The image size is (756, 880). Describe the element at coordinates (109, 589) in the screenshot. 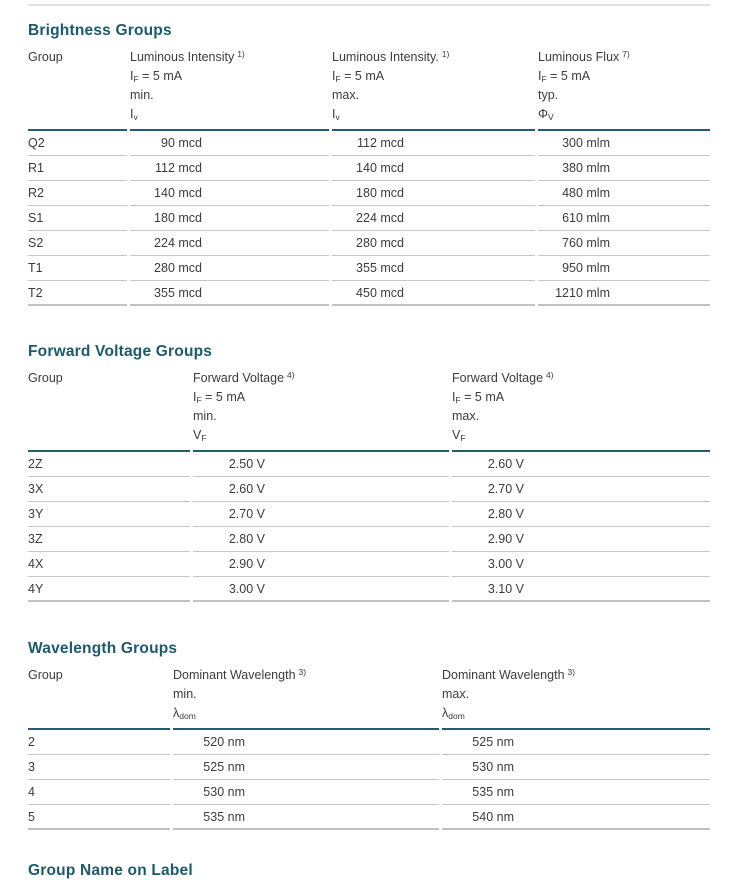

I see `group-cell: 4Y` at that location.